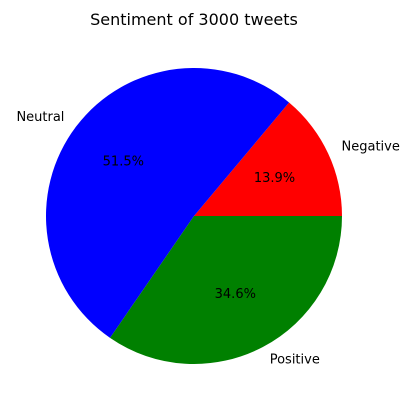 Image resolution: width=414 pixels, height=411 pixels. Describe the element at coordinates (235, 294) in the screenshot. I see `pct-label-positive: 34.6%` at that location.